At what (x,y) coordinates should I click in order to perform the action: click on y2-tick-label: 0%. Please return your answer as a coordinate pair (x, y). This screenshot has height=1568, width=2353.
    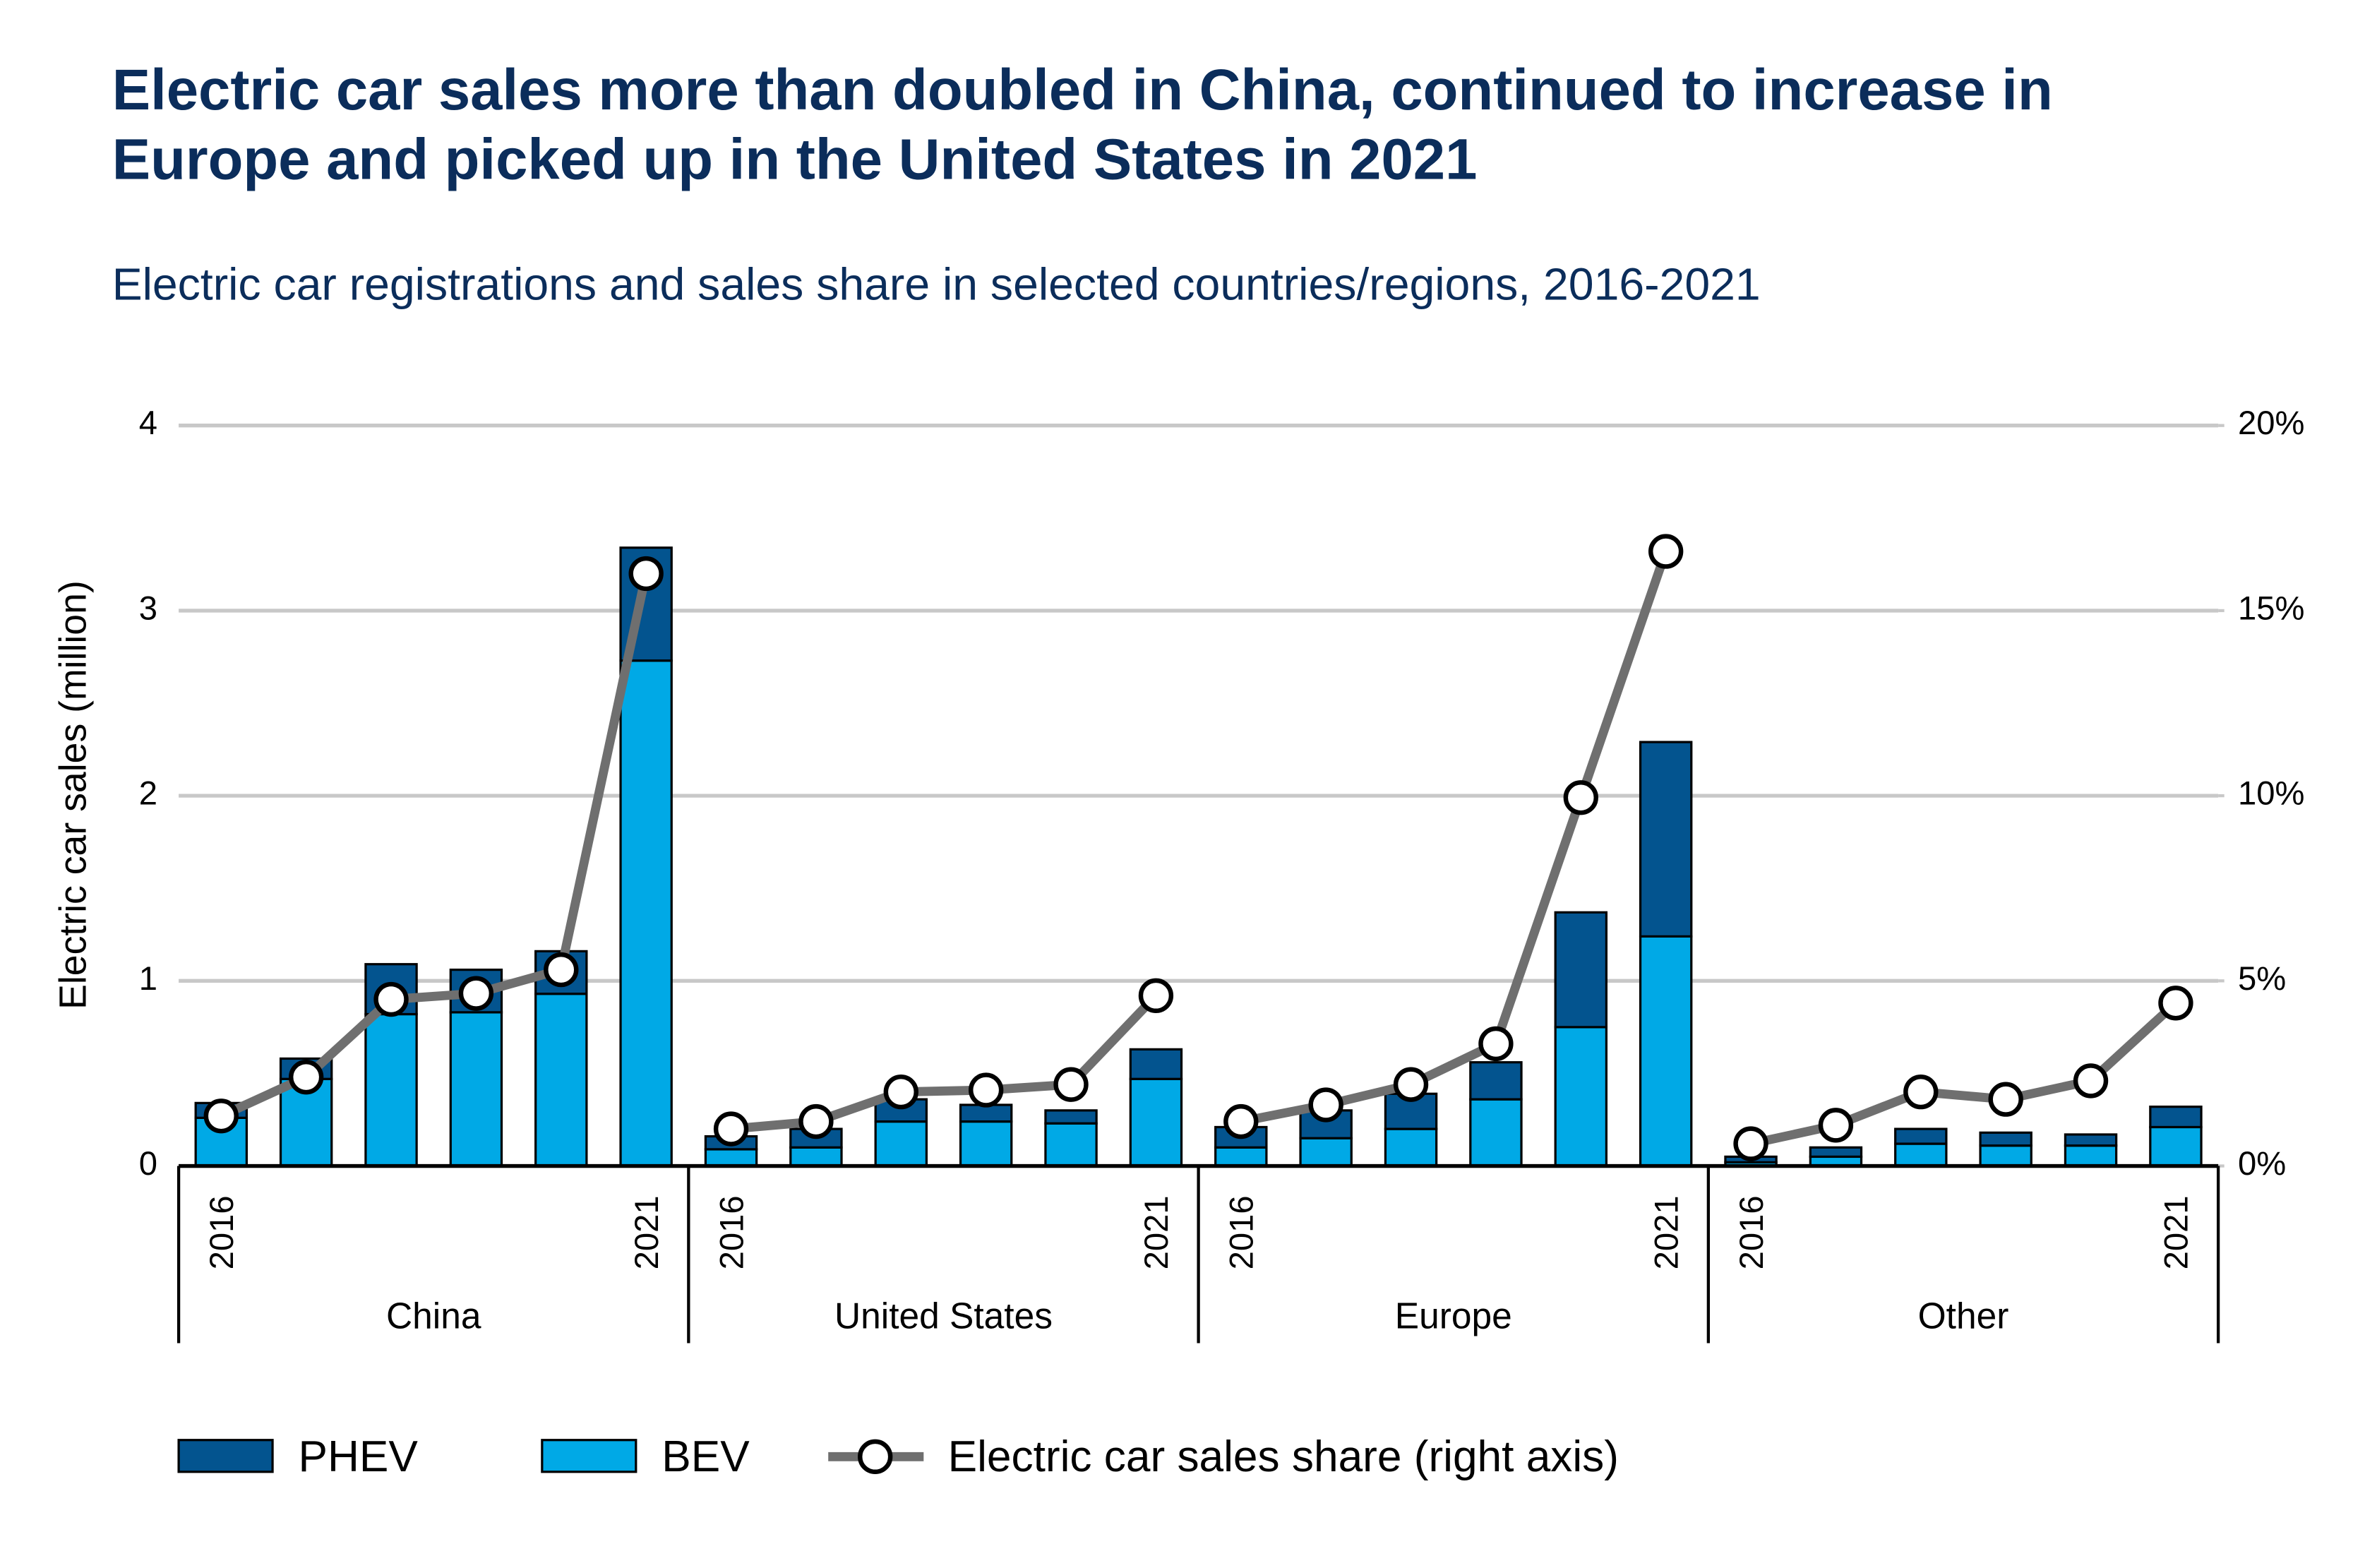
    Looking at the image, I should click on (2262, 1163).